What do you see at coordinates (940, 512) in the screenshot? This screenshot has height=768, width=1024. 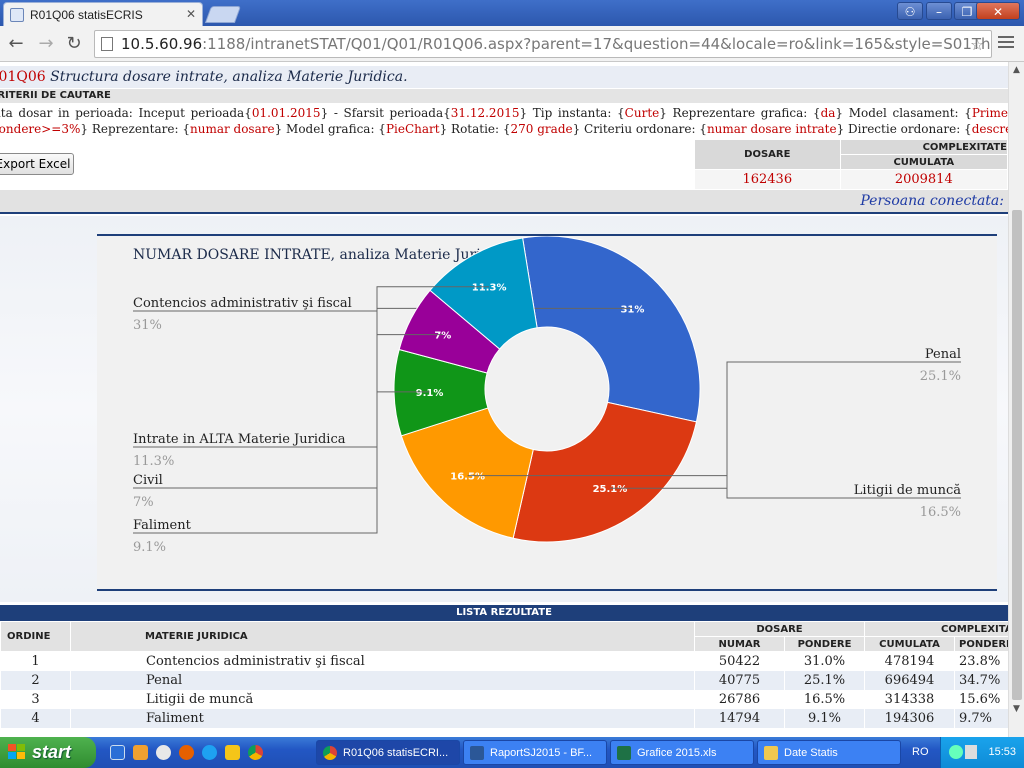 I see `slice-value-label: 16.5%` at bounding box center [940, 512].